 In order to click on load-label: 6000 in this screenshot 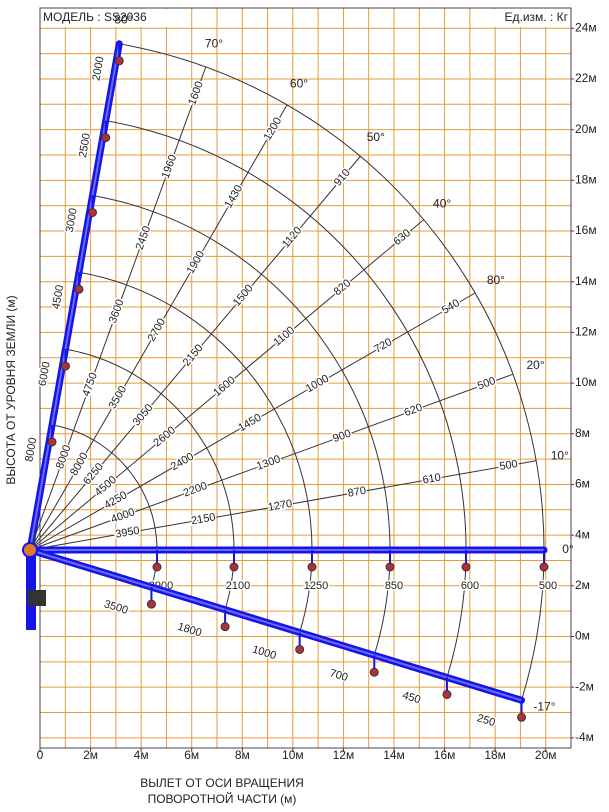, I will do `click(45, 374)`.